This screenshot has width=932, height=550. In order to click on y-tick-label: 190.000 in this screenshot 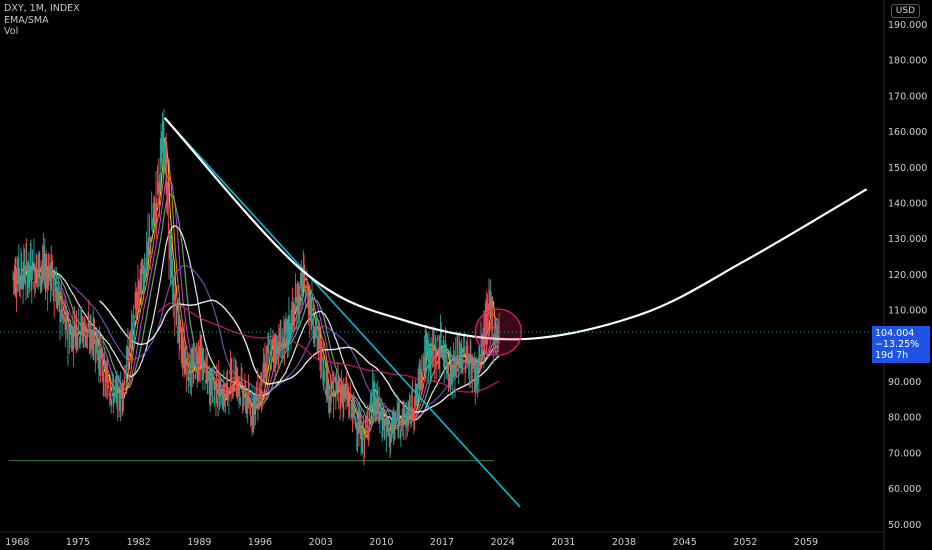, I will do `click(907, 25)`.